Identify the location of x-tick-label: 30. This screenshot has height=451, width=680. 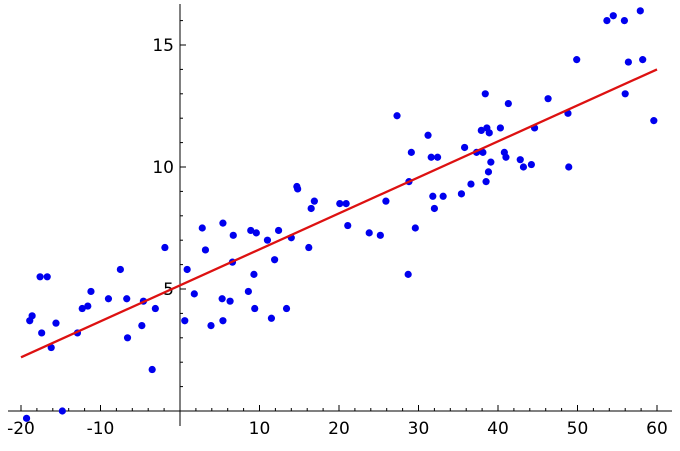
(419, 429).